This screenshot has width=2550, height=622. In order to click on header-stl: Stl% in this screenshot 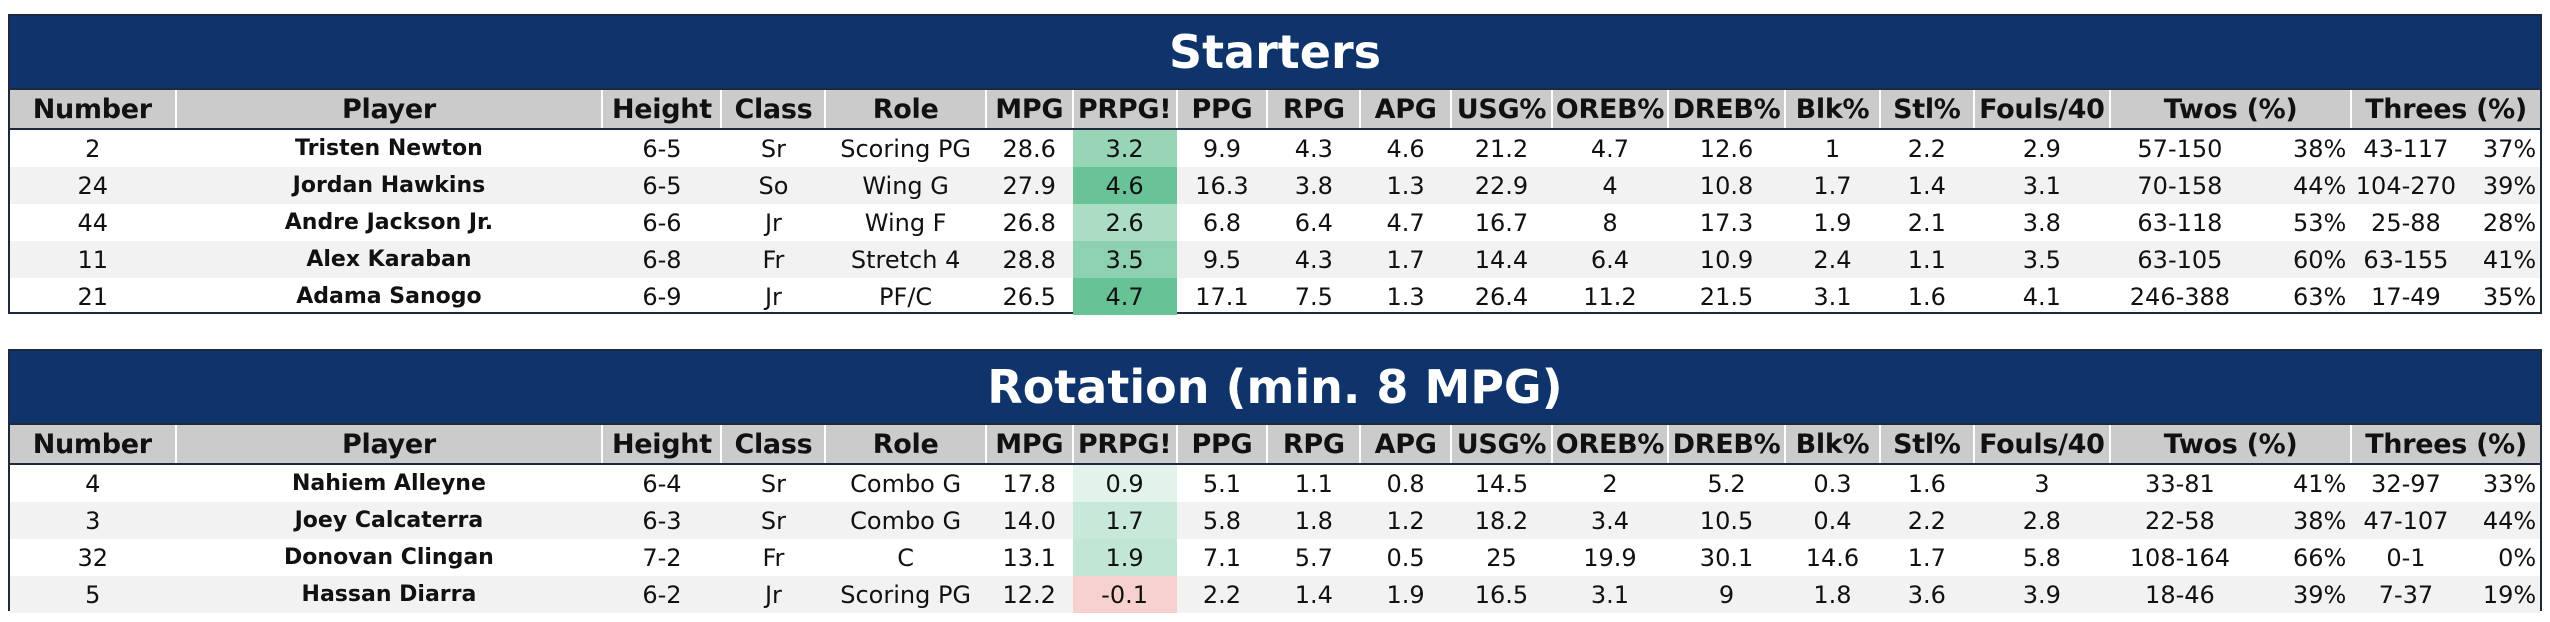, I will do `click(1926, 444)`.